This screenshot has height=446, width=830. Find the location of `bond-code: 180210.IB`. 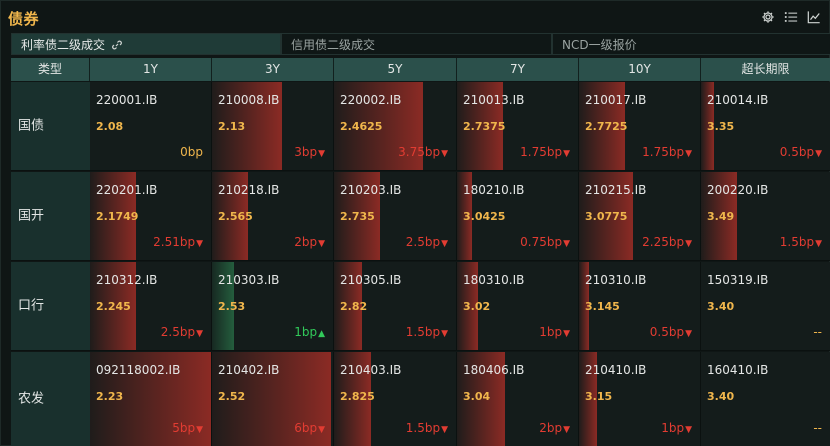

bond-code: 180210.IB is located at coordinates (494, 190).